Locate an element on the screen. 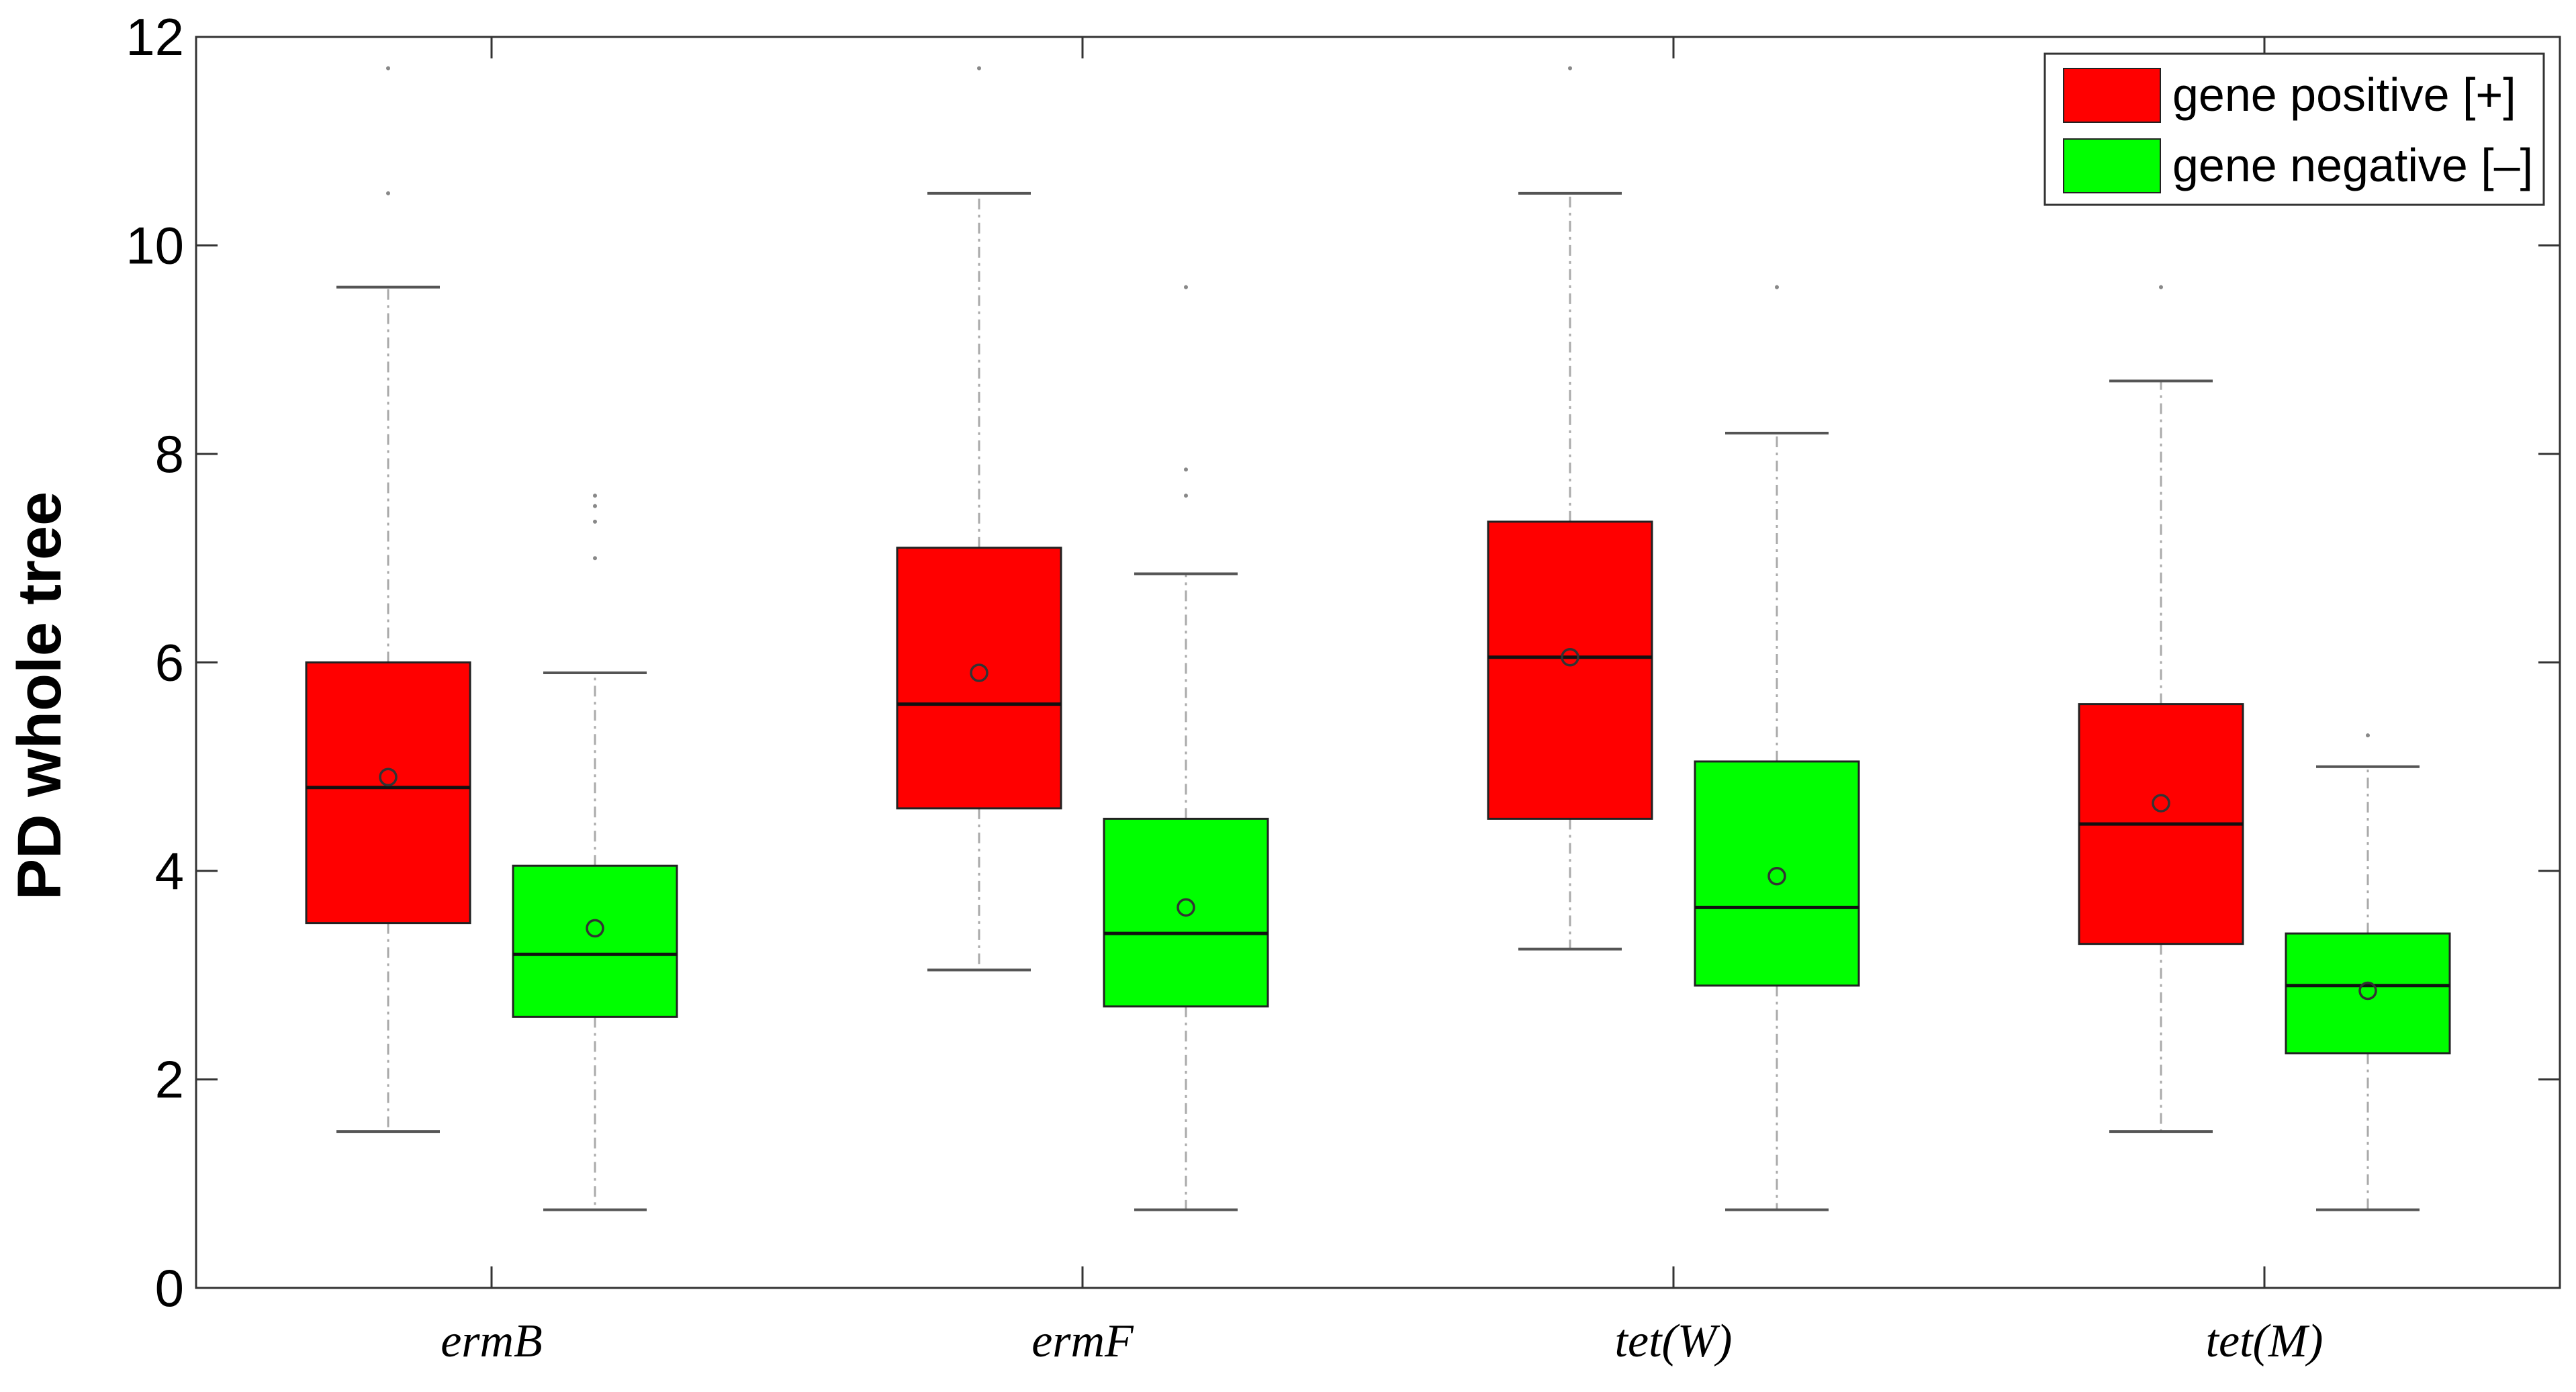  x-category-label: tet(W) is located at coordinates (1674, 1341).